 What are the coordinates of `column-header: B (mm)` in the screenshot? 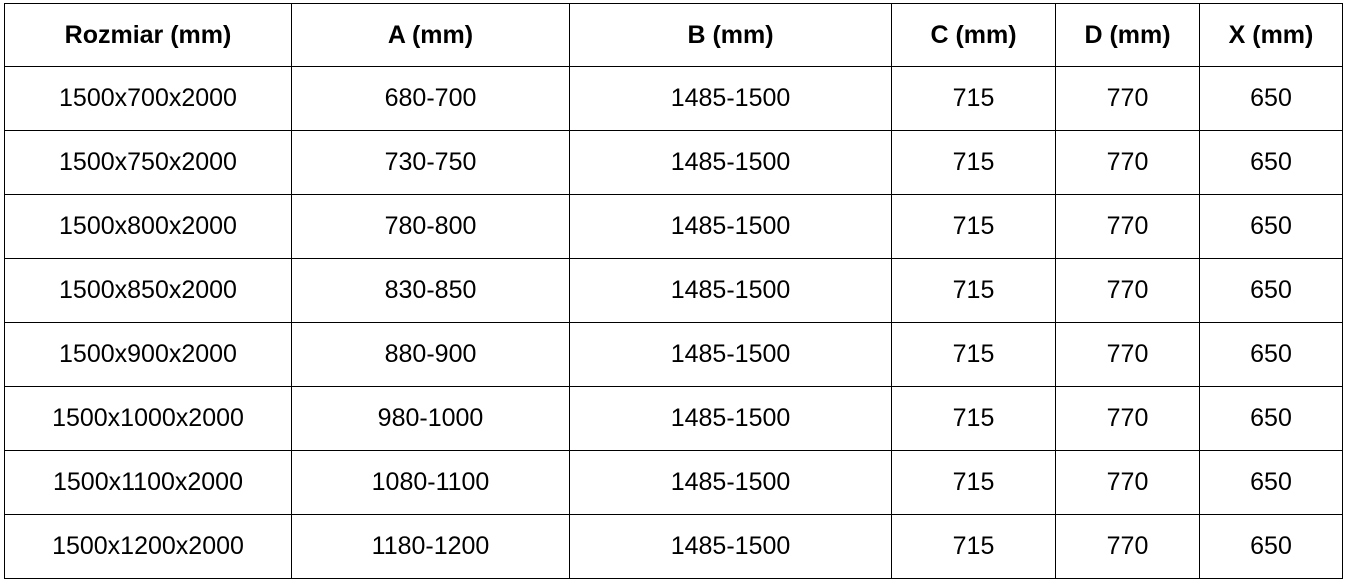 It's located at (730, 35).